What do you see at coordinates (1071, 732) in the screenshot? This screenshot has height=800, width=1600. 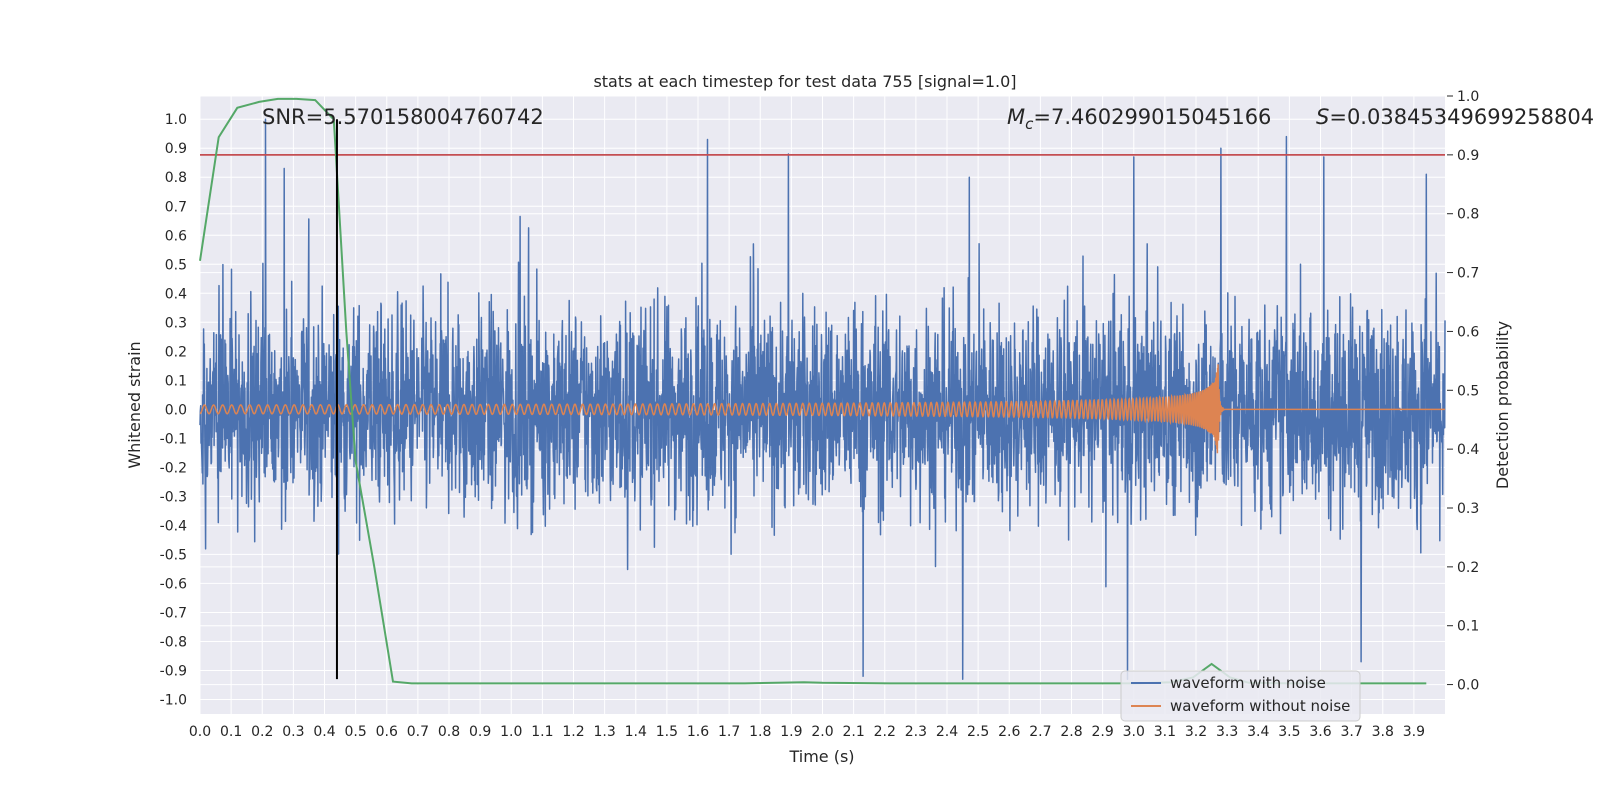 I see `x-tick-label: 2.8` at bounding box center [1071, 732].